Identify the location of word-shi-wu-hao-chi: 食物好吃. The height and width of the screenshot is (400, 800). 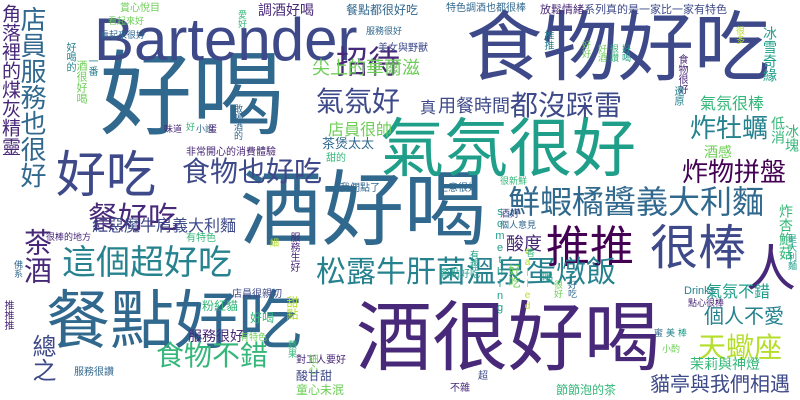
(618, 47).